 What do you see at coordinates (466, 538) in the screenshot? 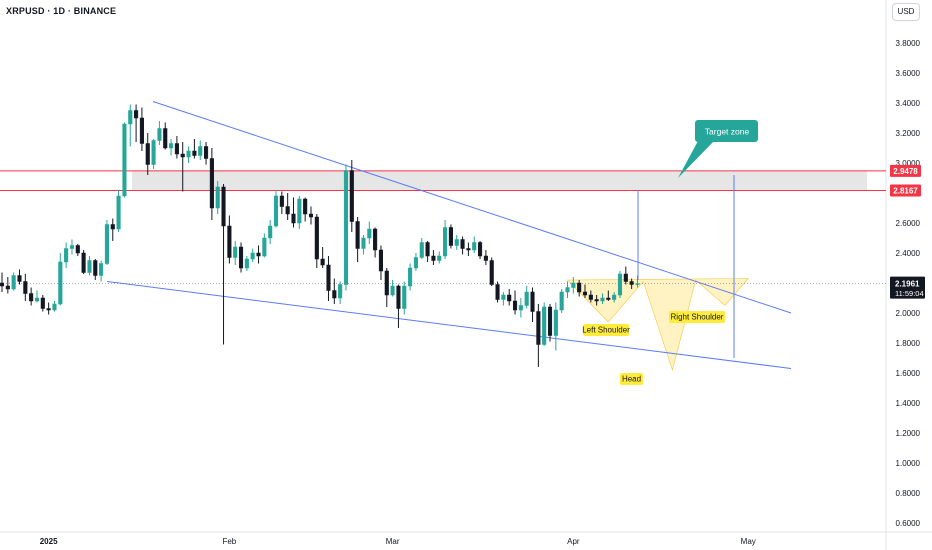
I see `time-axis: 2025 Feb Mar Apr May` at bounding box center [466, 538].